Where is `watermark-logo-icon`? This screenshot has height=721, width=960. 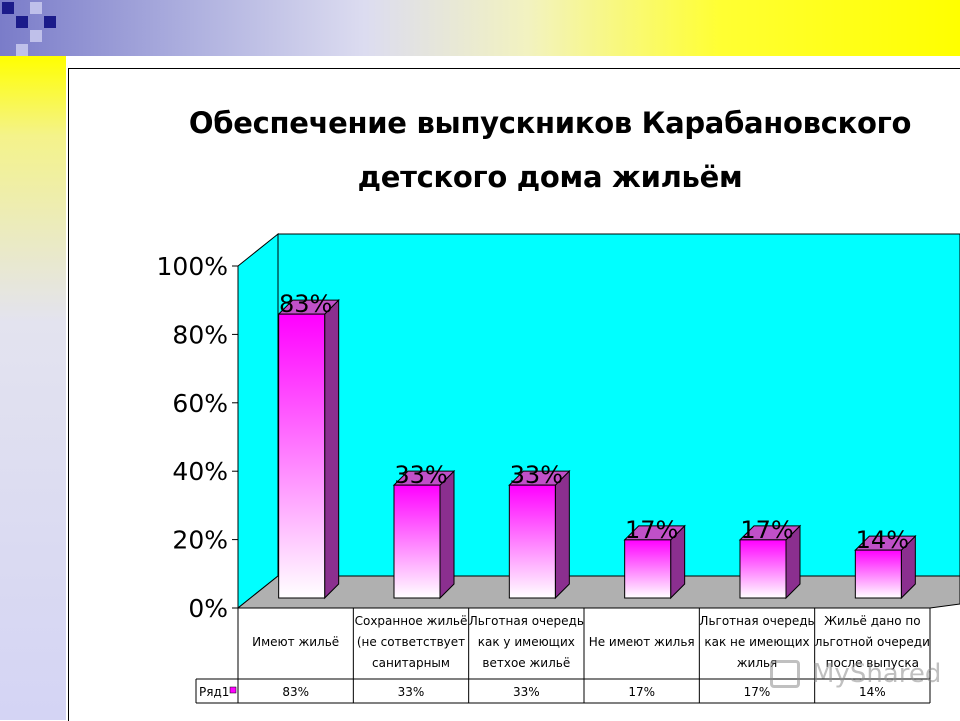 watermark-logo-icon is located at coordinates (785, 674).